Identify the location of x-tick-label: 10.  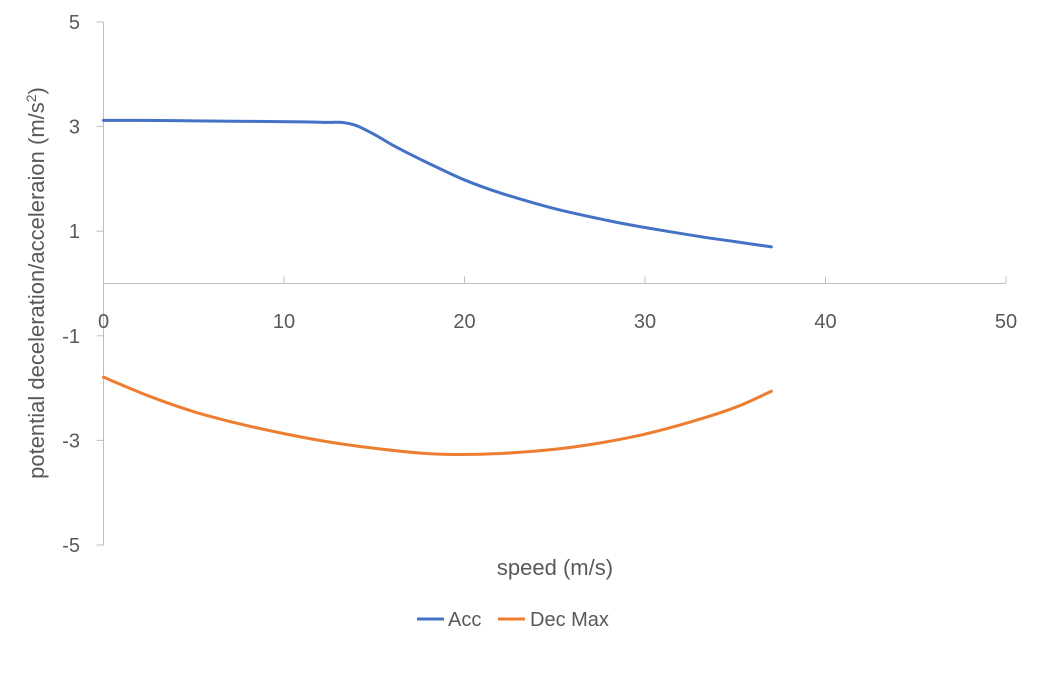
(284, 322).